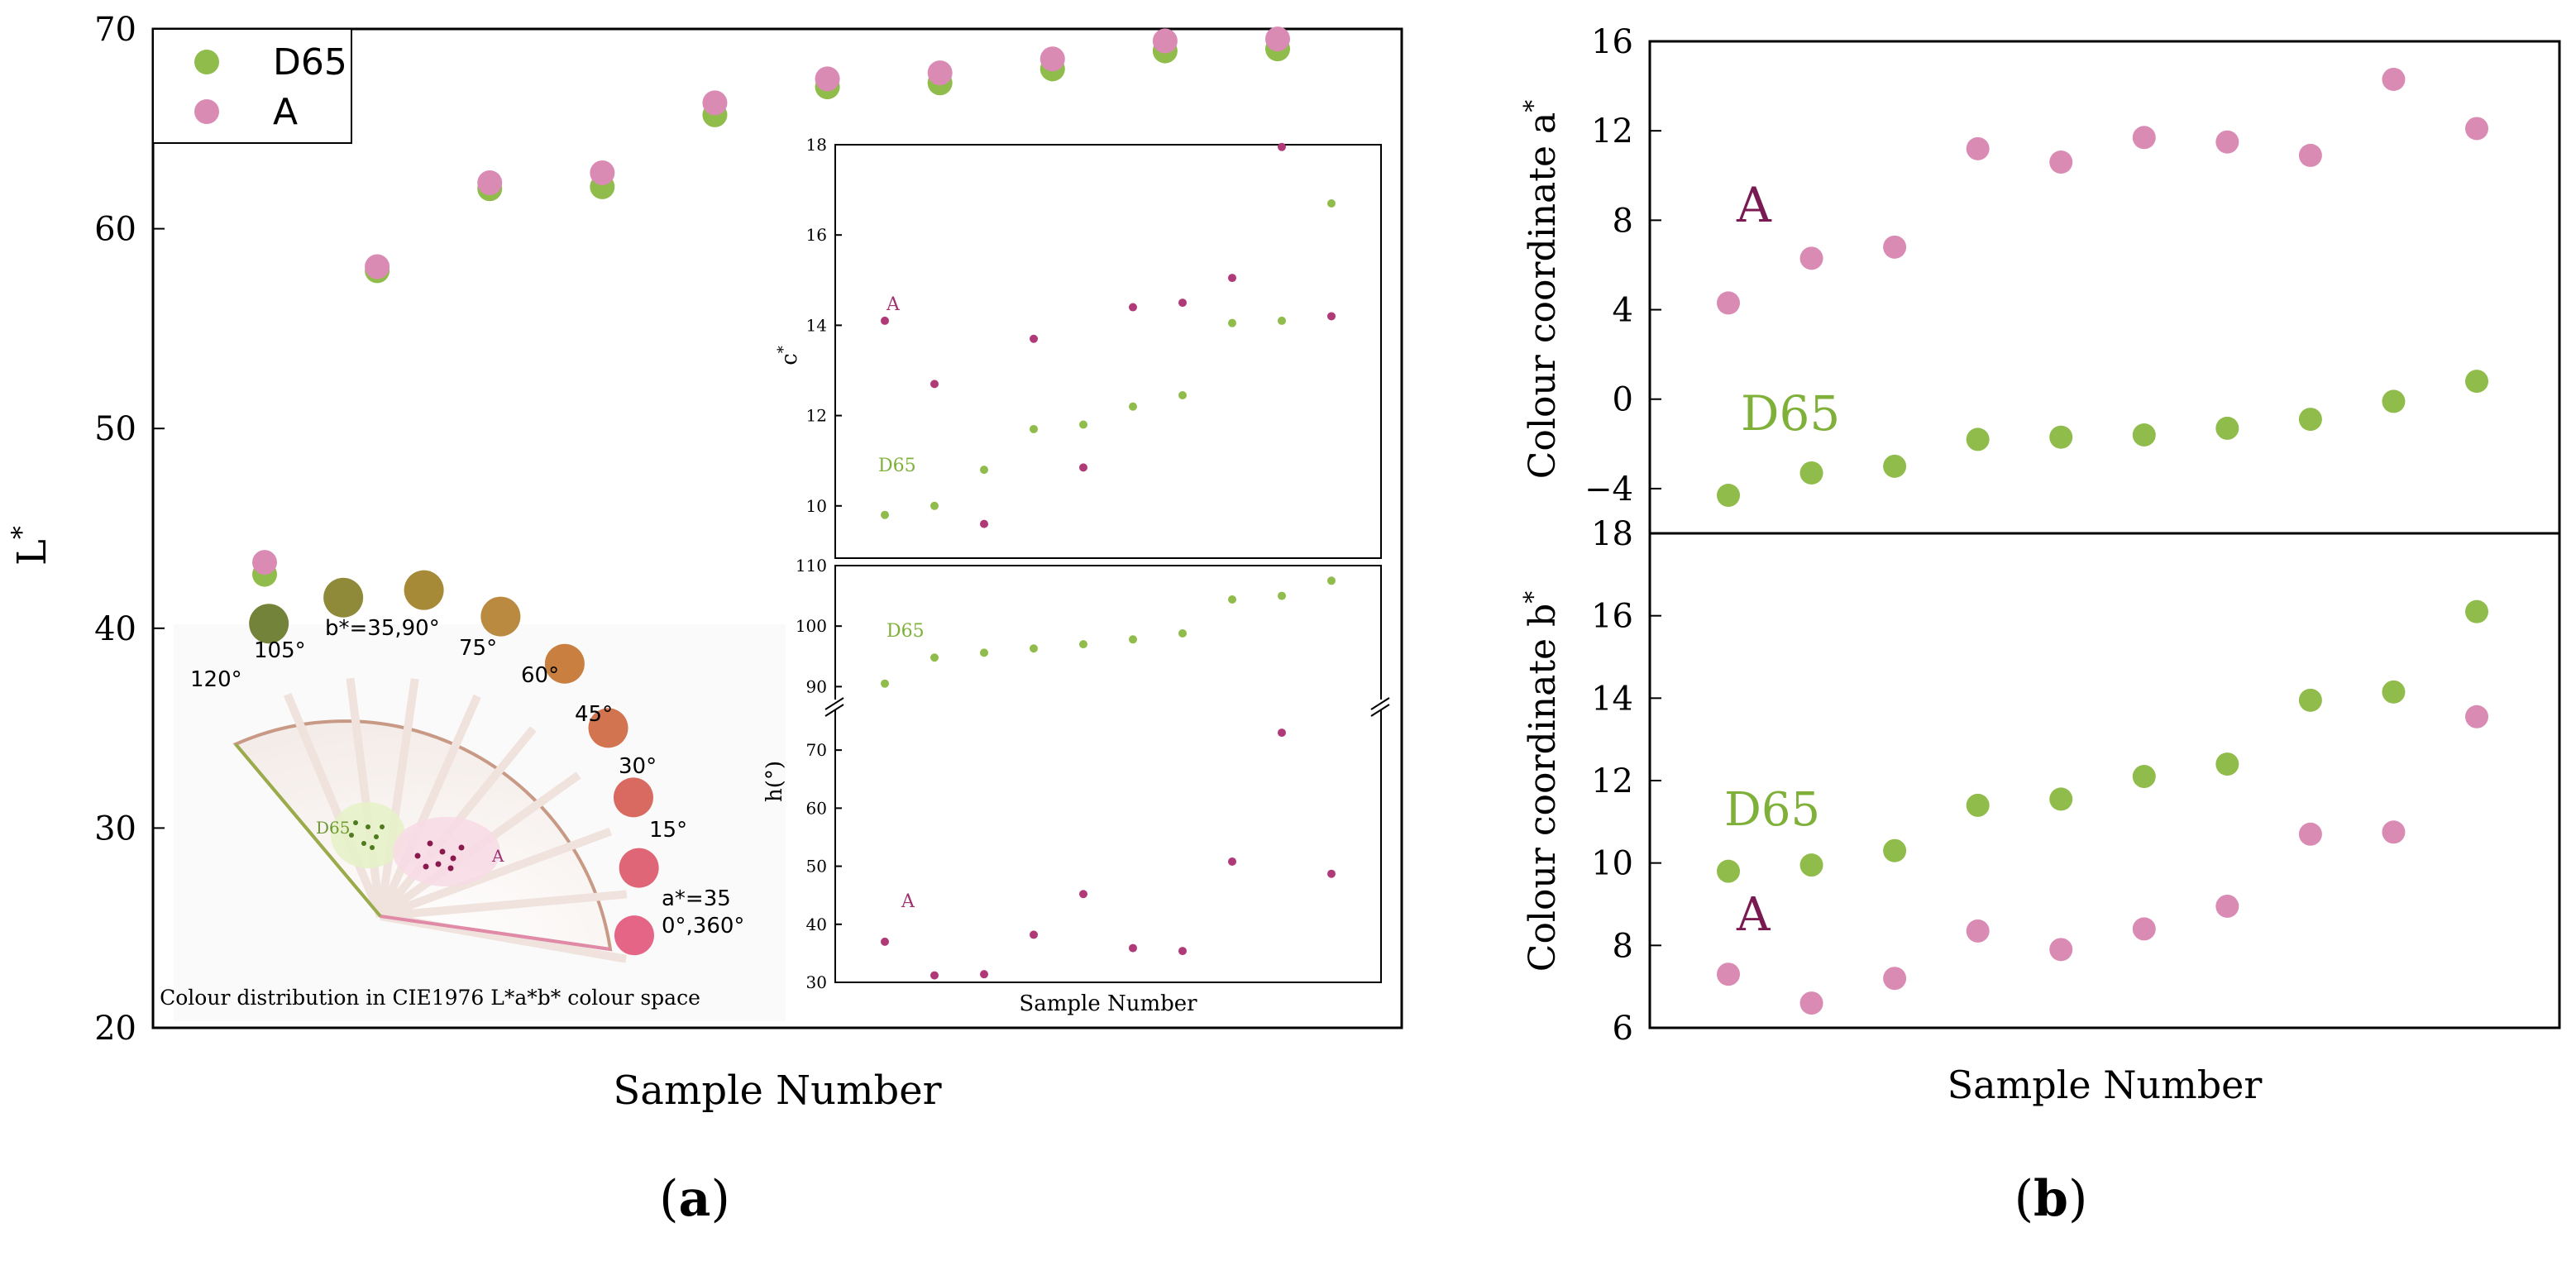 This screenshot has width=2576, height=1261. What do you see at coordinates (280, 650) in the screenshot?
I see `hue-label-105: 105°` at bounding box center [280, 650].